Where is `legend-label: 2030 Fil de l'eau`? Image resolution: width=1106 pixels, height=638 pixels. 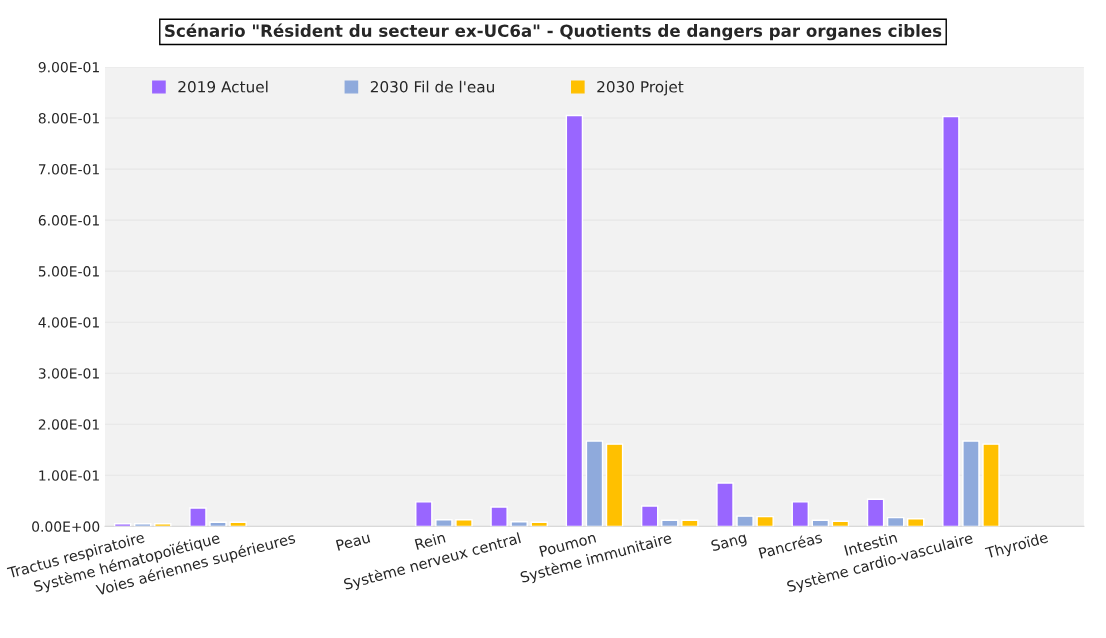 legend-label: 2030 Fil de l'eau is located at coordinates (432, 86).